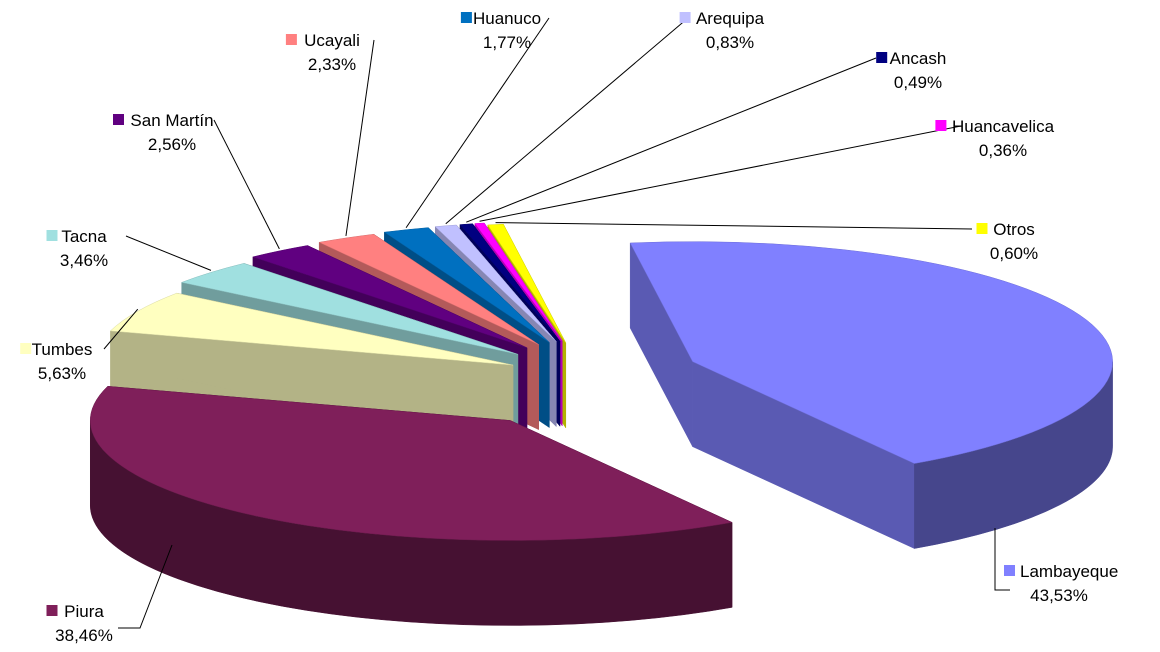 This screenshot has height=652, width=1160. I want to click on leader-line-arequipa, so click(567, 121).